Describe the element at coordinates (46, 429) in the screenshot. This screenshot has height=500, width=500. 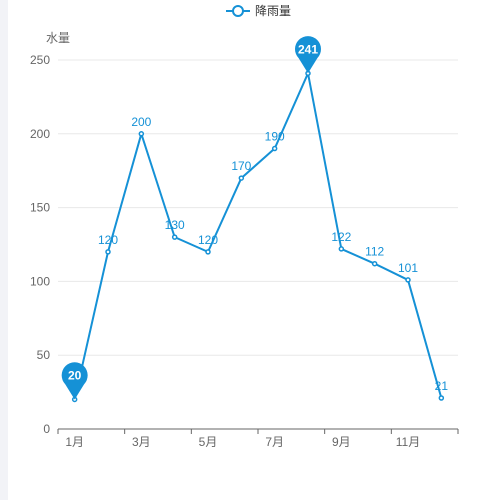
I see `y-tick-label: 0` at that location.